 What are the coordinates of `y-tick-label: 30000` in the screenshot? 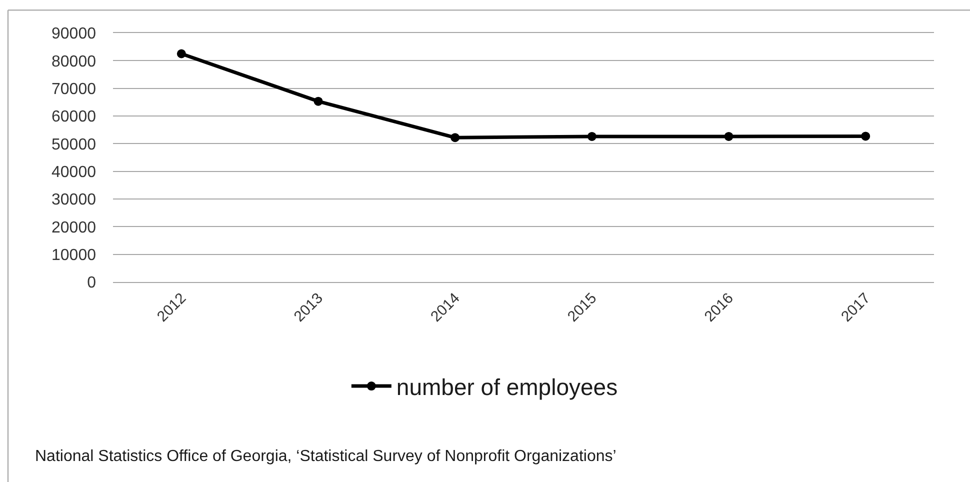 It's located at (74, 200).